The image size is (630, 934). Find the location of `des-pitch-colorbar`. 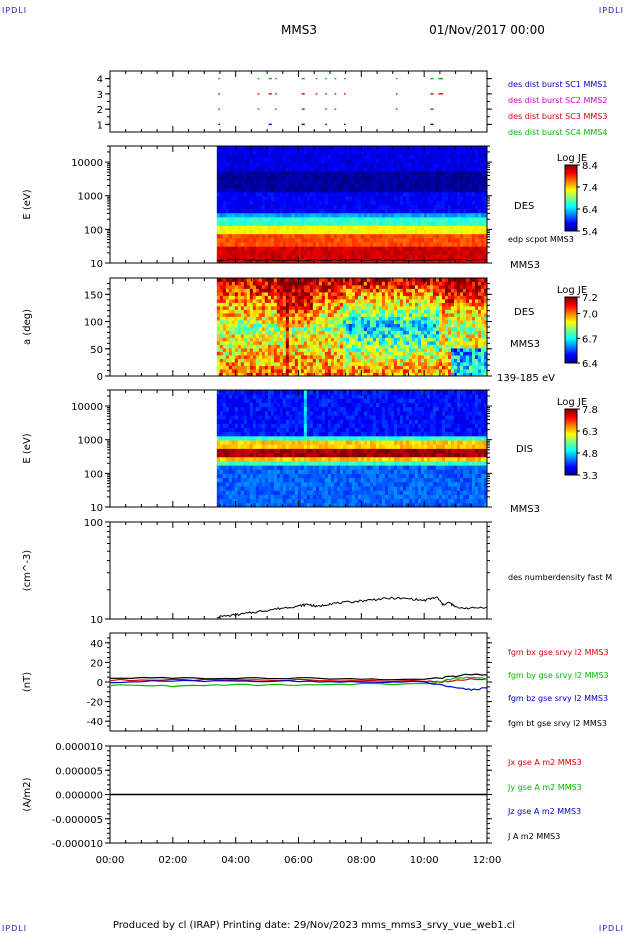

des-pitch-colorbar is located at coordinates (571, 330).